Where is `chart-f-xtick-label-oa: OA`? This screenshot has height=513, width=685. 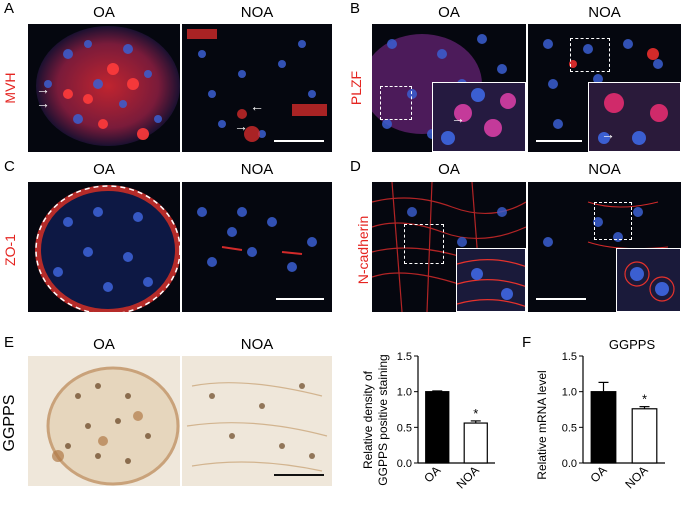 chart-f-xtick-label-oa: OA is located at coordinates (598, 474).